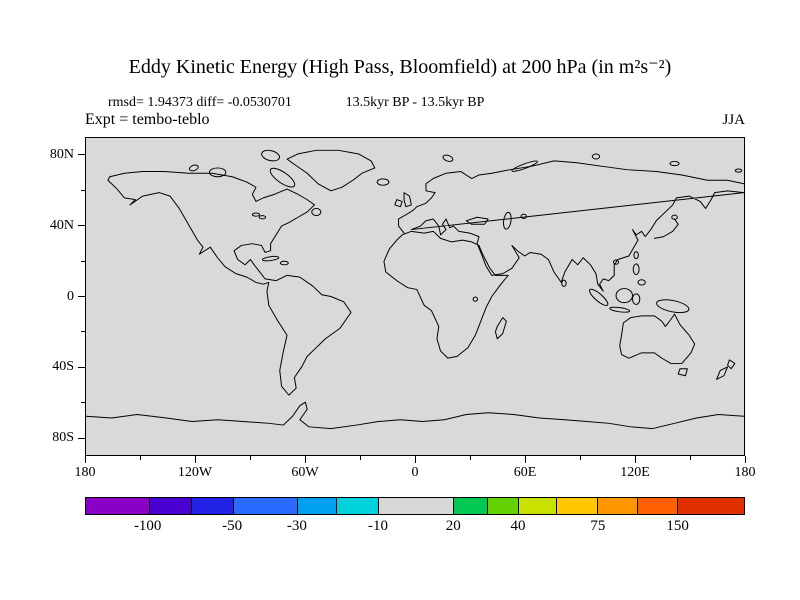 Image resolution: width=800 pixels, height=600 pixels. What do you see at coordinates (636, 269) in the screenshot?
I see `luzon-outline` at bounding box center [636, 269].